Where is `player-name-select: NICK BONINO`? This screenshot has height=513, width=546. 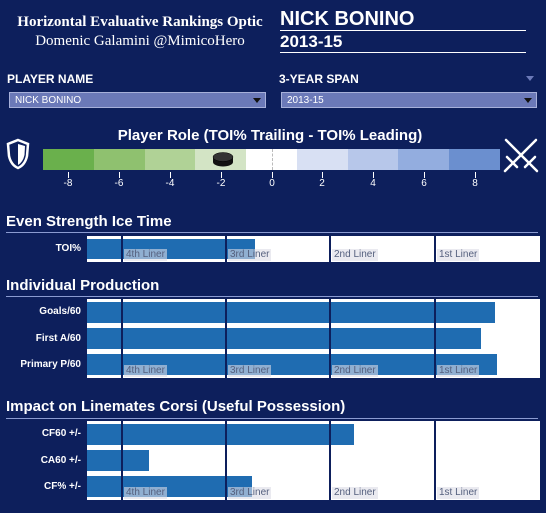 player-name-select: NICK BONINO is located at coordinates (137, 100).